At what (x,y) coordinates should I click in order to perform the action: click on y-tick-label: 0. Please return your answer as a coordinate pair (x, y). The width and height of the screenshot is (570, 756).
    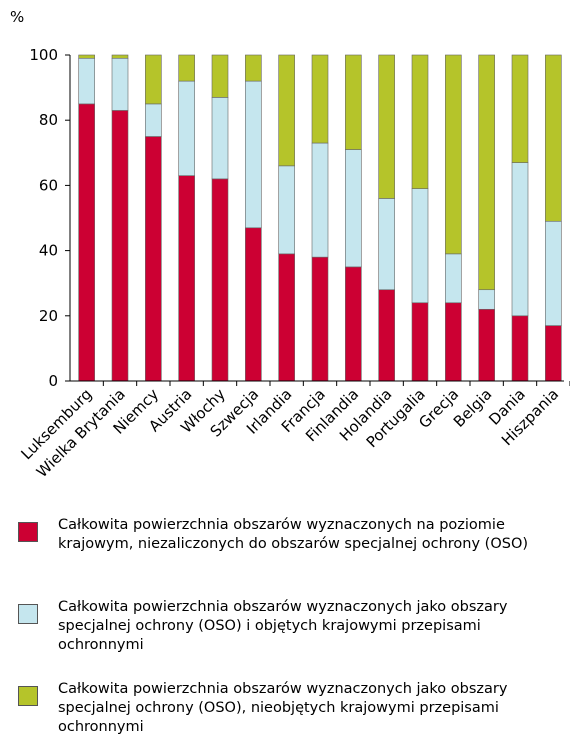
    Looking at the image, I should click on (53, 381).